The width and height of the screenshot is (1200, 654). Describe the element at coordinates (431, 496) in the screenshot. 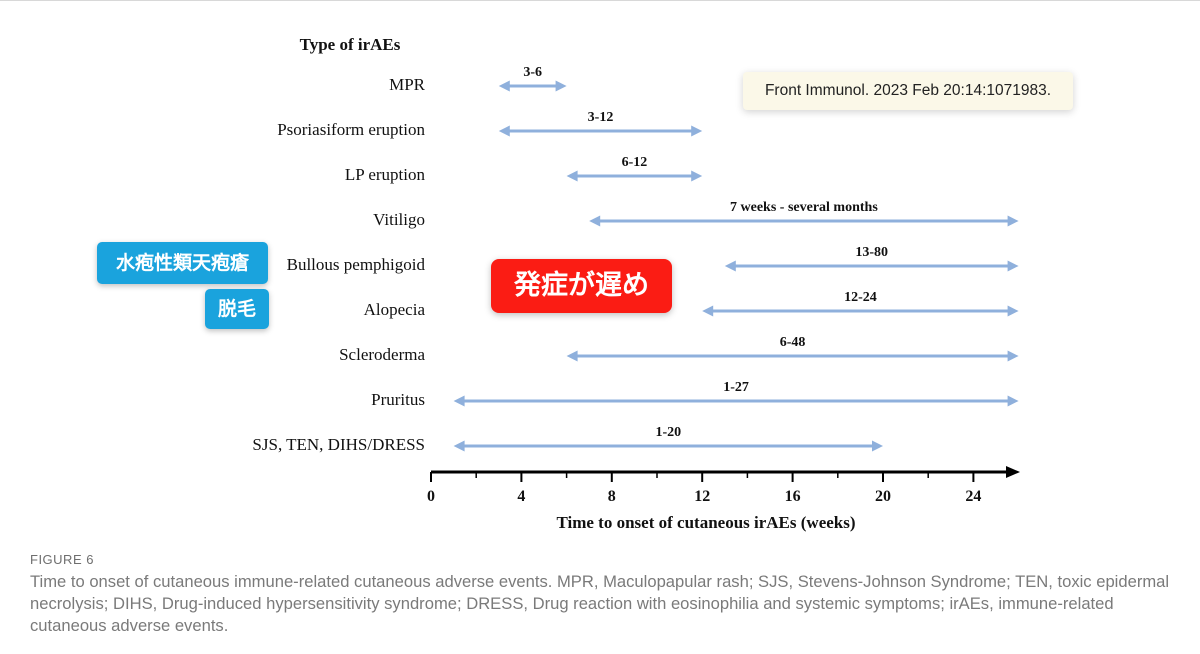

I see `x-tick-label: 0` at that location.